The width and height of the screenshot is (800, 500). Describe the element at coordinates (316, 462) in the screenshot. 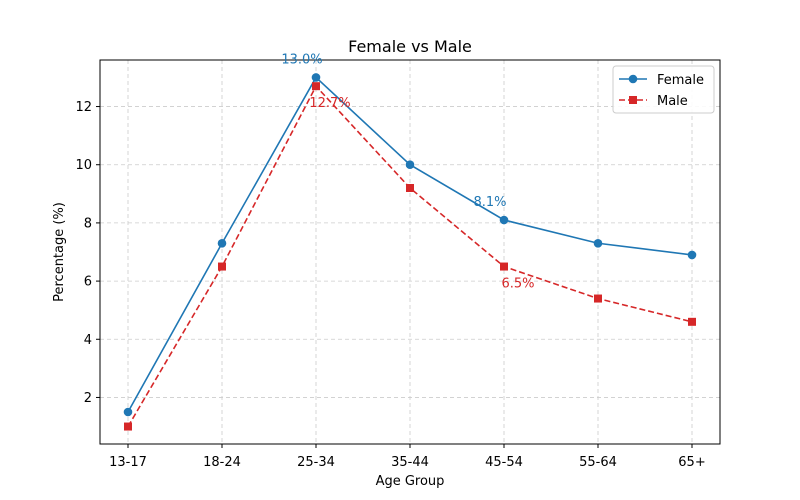

I see `x-tick-label: 25-34` at that location.